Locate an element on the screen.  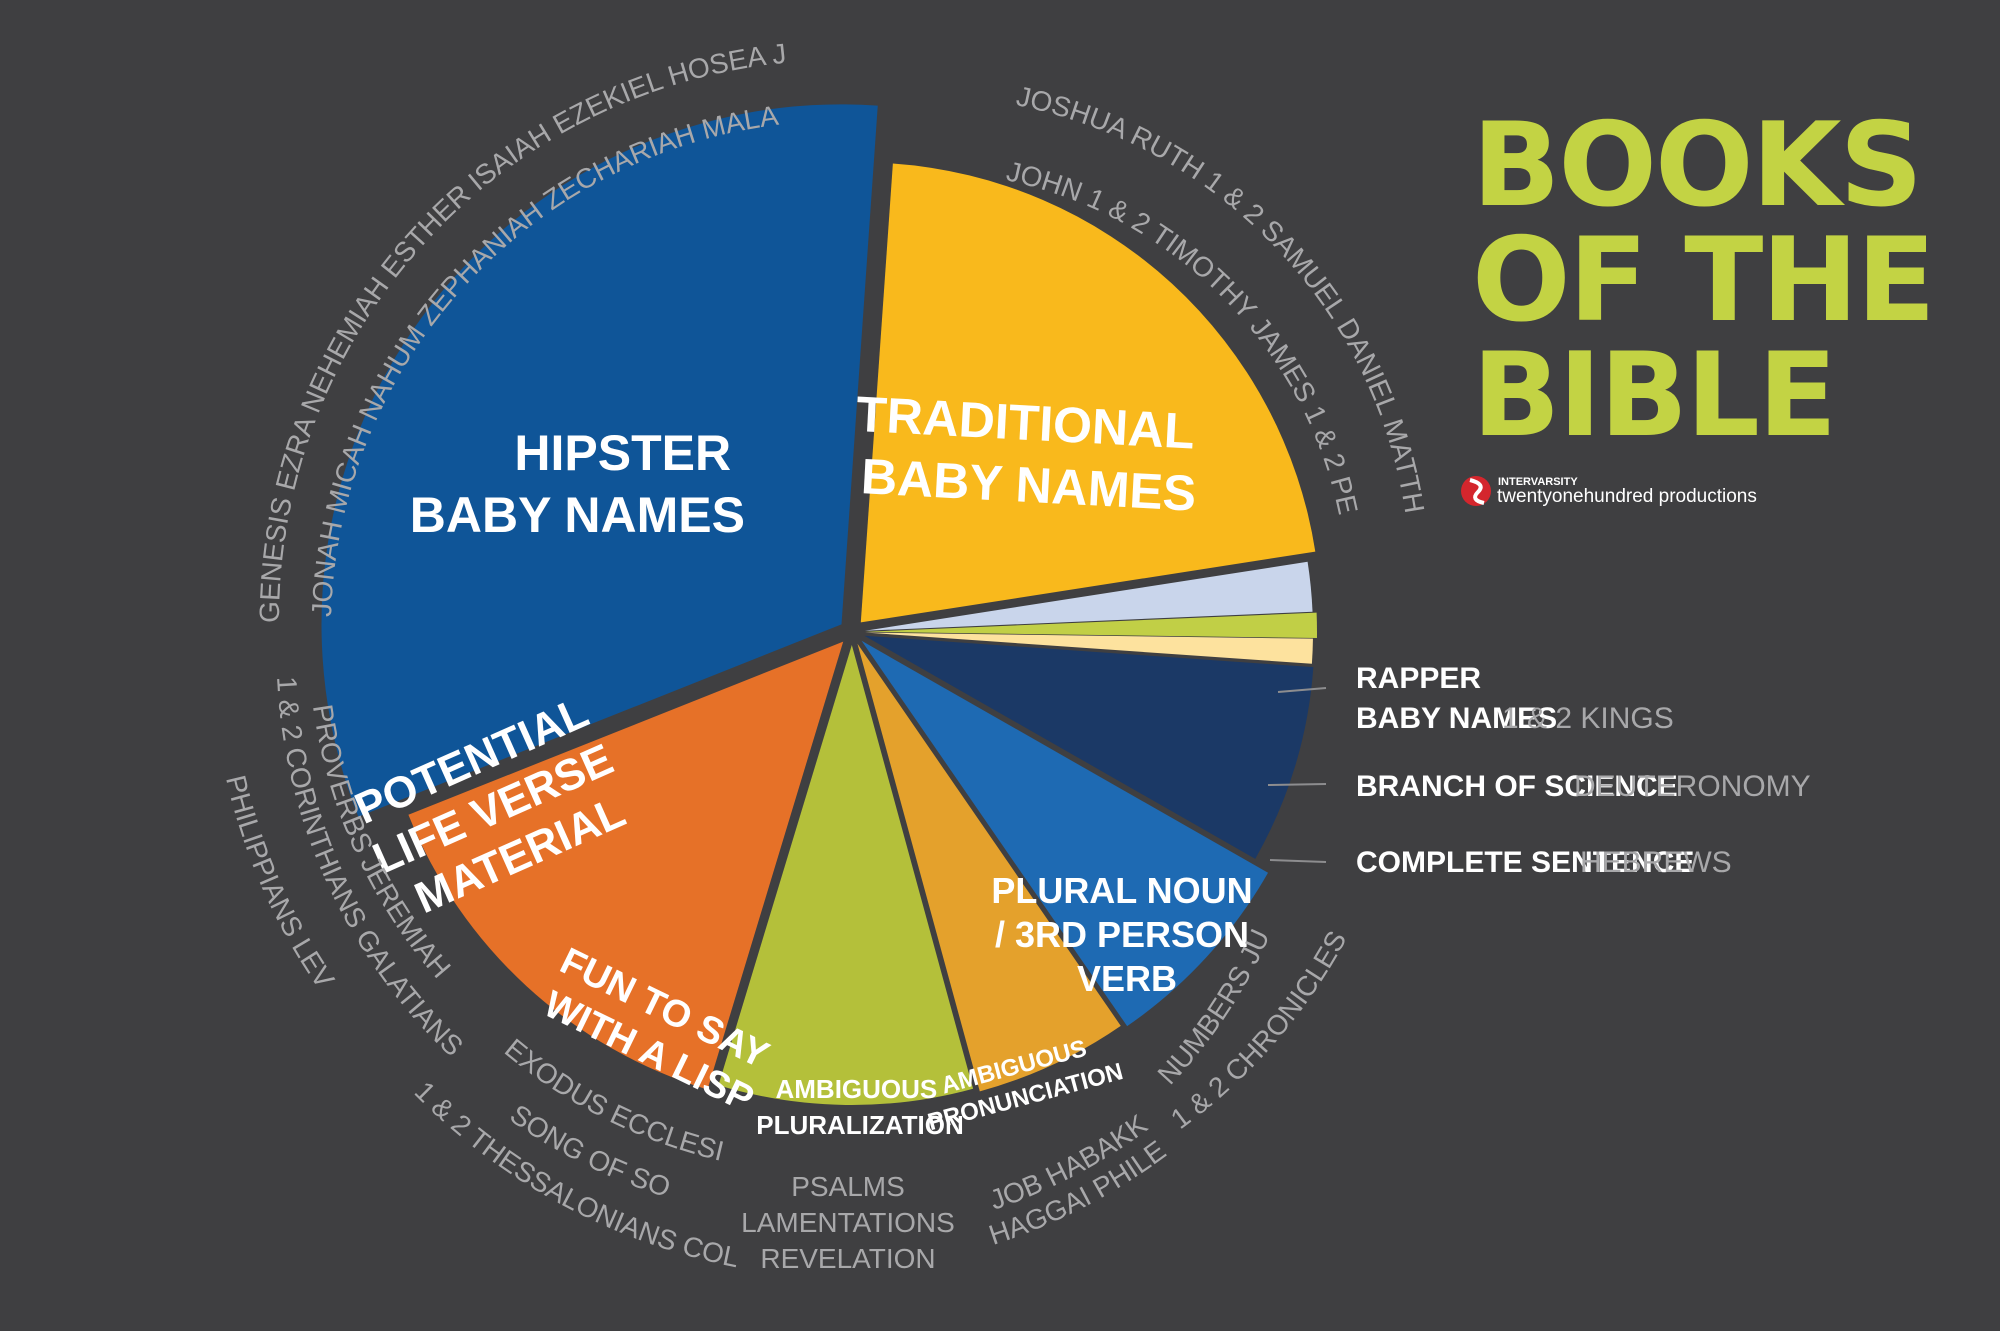
pie-slice-ambiguous-pluralization is located at coordinates (989, 867).